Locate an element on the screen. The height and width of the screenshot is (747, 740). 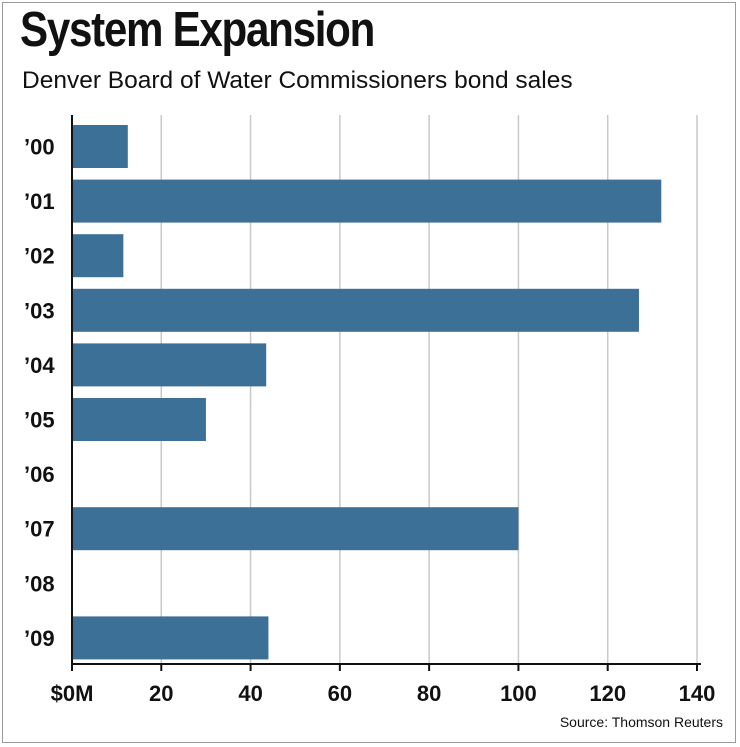
category-label: ’08 is located at coordinates (39, 583).